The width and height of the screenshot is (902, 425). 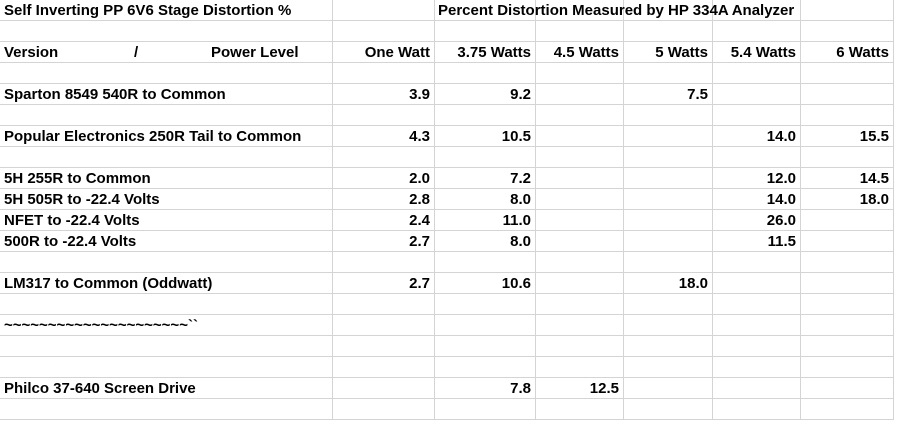 I want to click on distortion-value: 2.0, so click(x=419, y=178).